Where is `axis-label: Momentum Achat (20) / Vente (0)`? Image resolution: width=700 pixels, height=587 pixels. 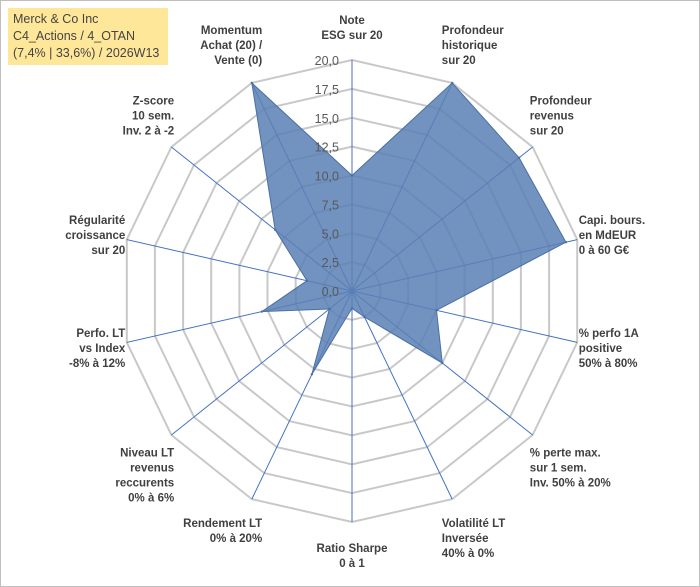 axis-label: Momentum Achat (20) / Vente (0) is located at coordinates (231, 46).